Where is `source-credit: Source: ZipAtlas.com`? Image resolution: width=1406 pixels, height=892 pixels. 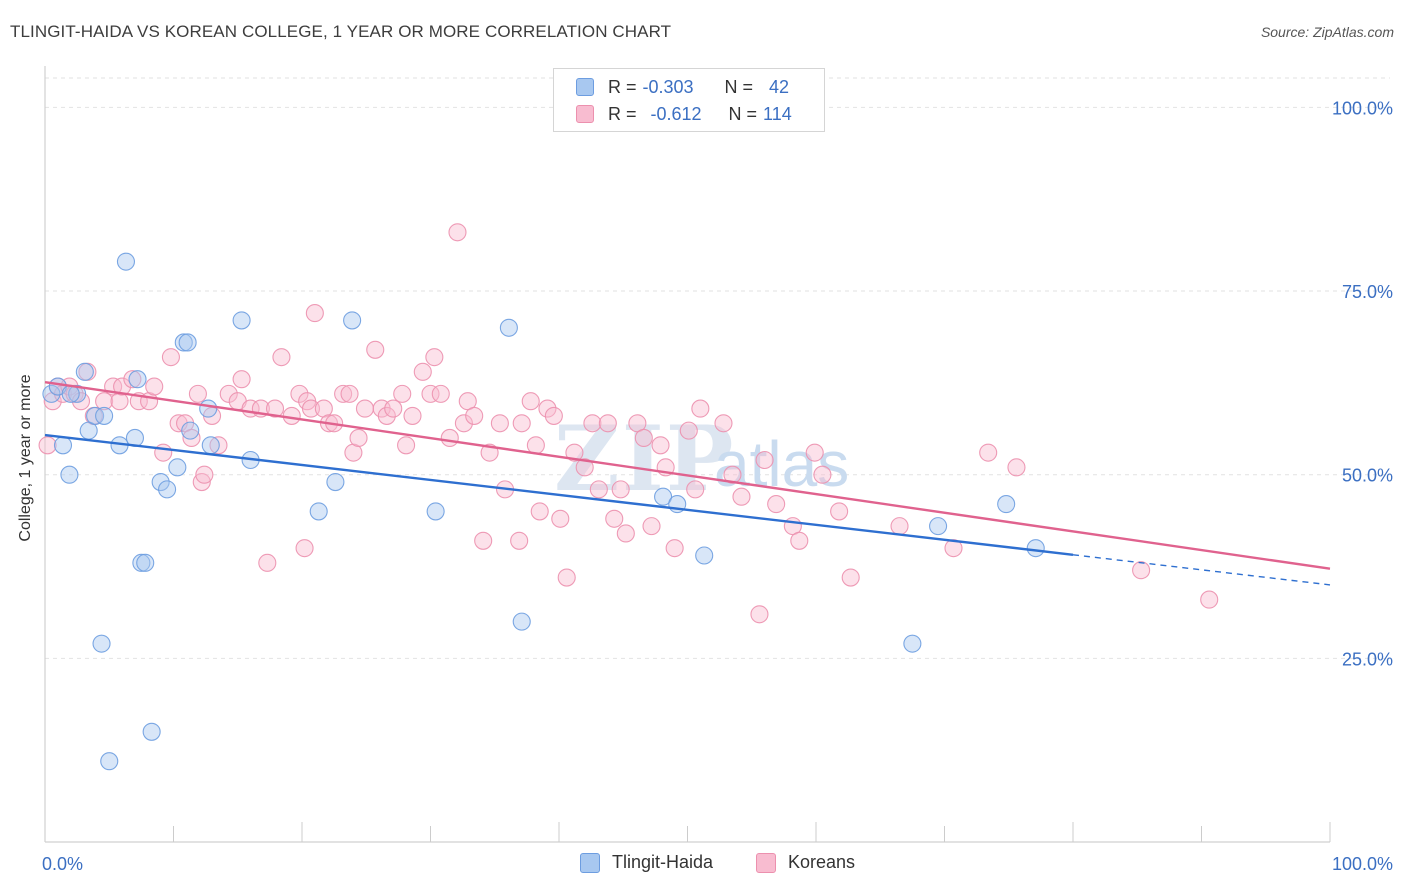 source-credit: Source: ZipAtlas.com is located at coordinates (1327, 32).